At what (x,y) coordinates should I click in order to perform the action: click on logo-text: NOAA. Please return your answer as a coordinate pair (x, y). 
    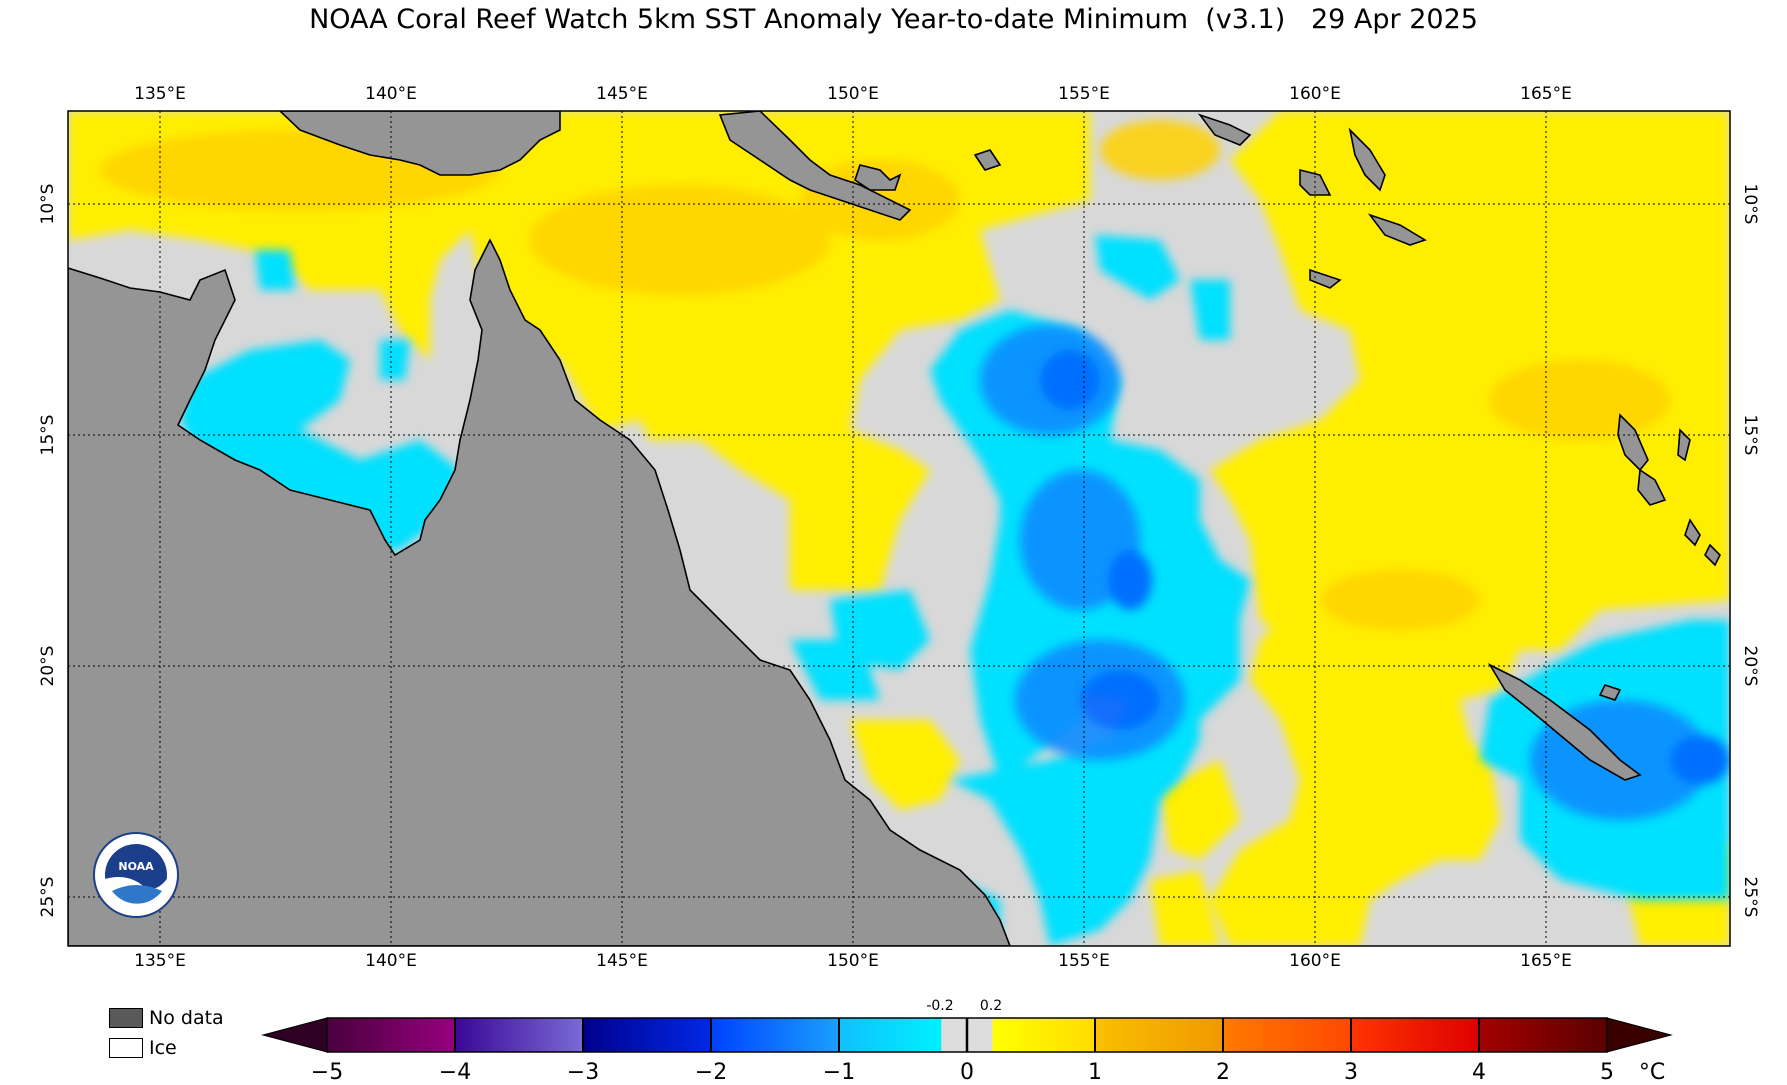
    Looking at the image, I should click on (136, 866).